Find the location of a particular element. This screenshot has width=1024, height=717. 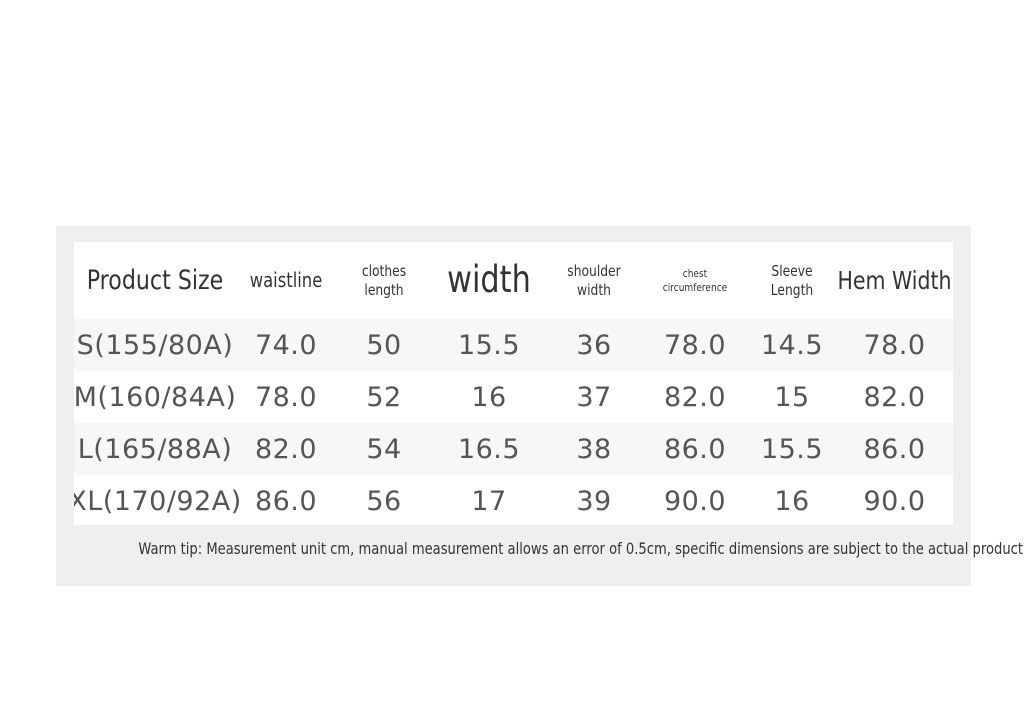

sleeve-length-header: Sleeve Length is located at coordinates (792, 280).